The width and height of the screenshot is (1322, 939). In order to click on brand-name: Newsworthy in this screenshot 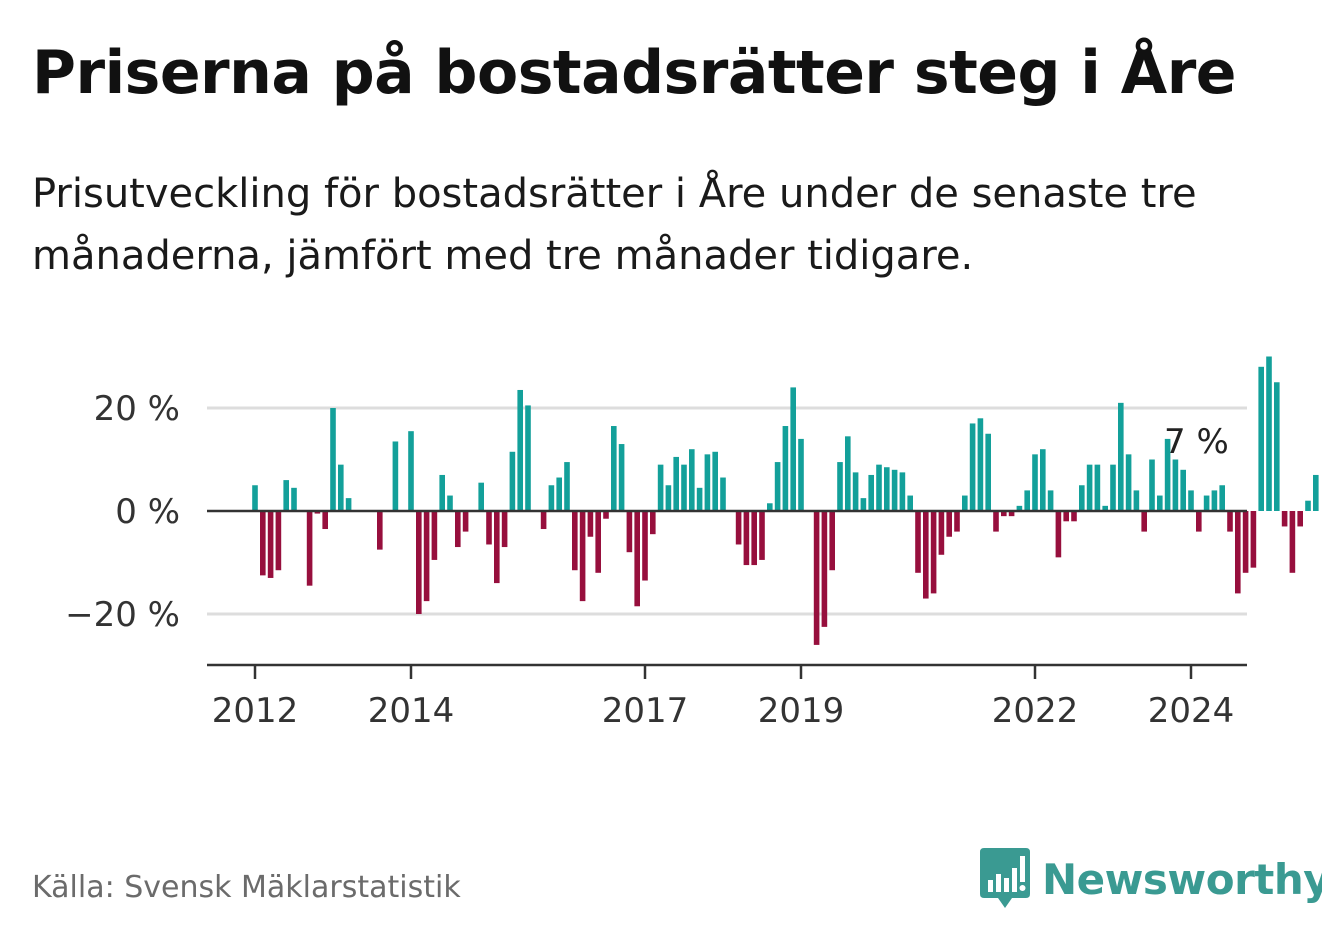, I will do `click(1182, 879)`.